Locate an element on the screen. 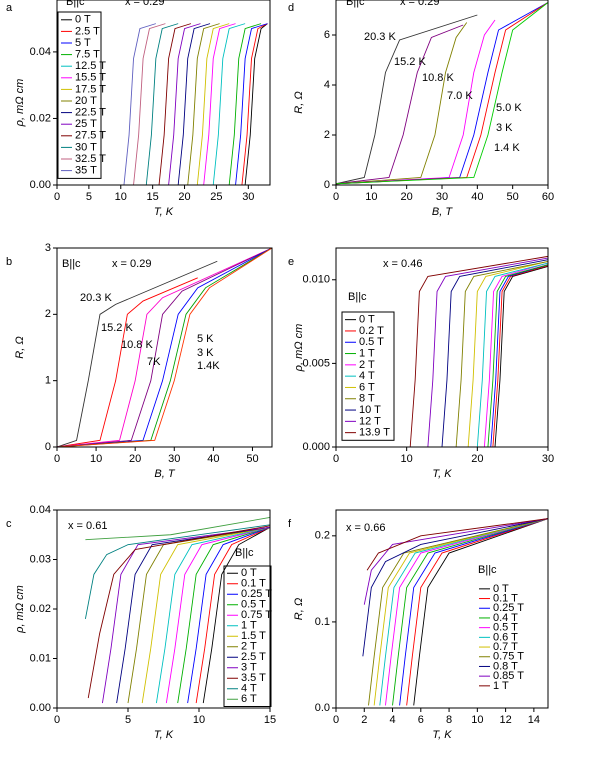 Image resolution: width=598 pixels, height=773 pixels. x-tick-label: 8 is located at coordinates (449, 720).